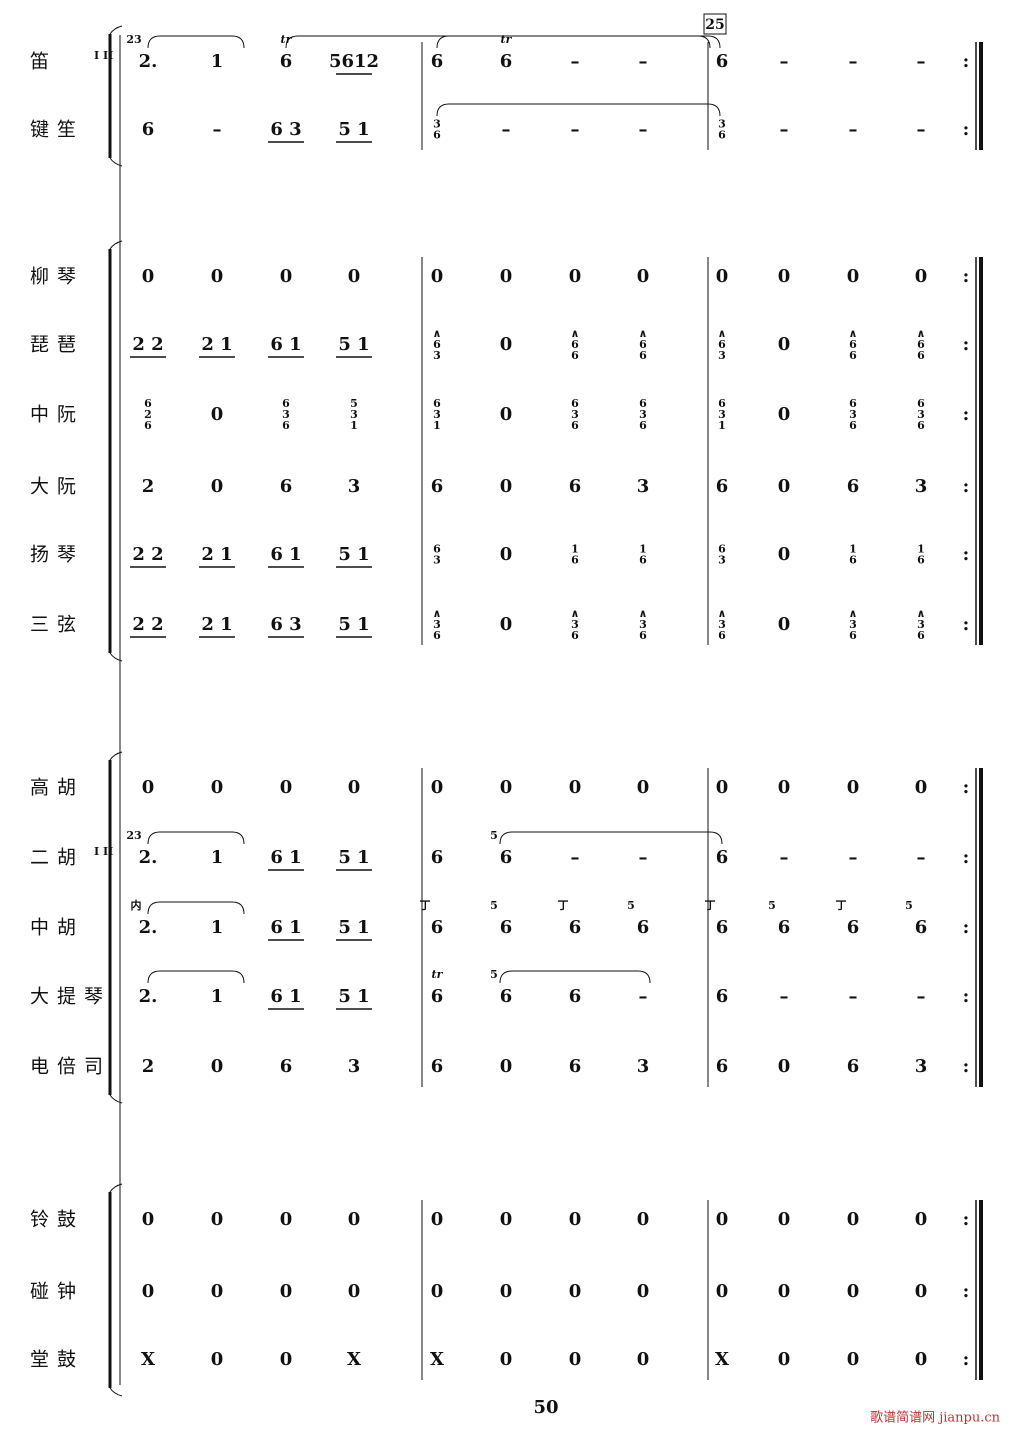 The width and height of the screenshot is (1009, 1436). I want to click on note: 1, so click(217, 857).